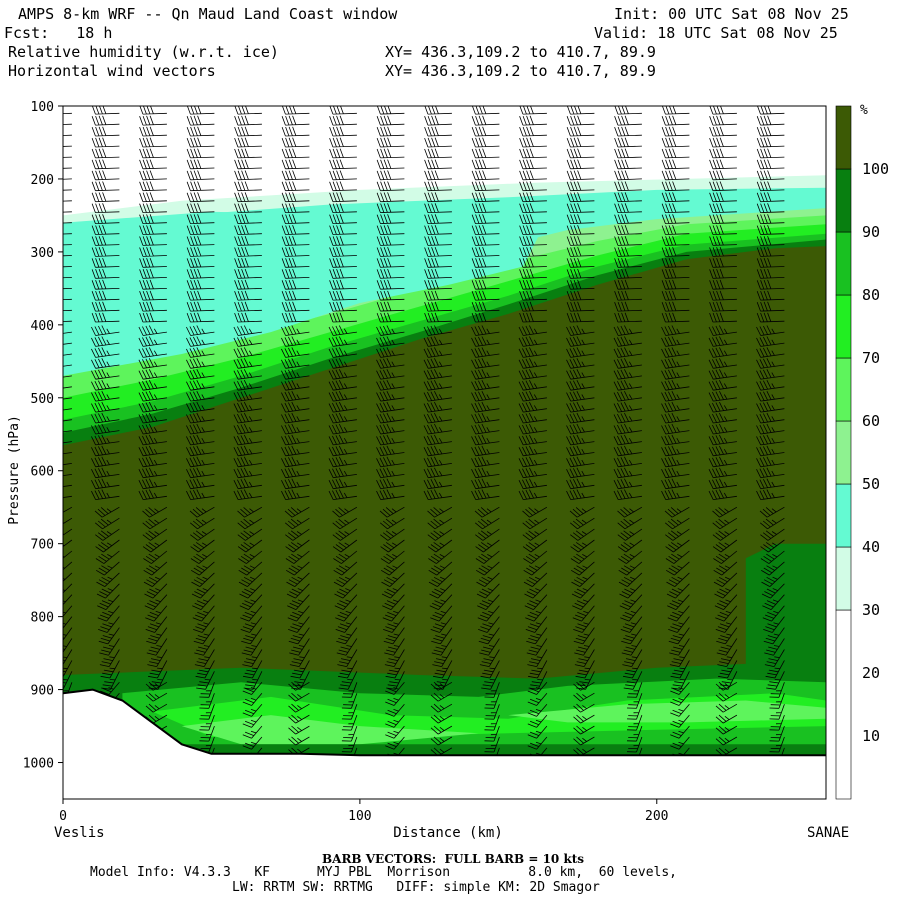  What do you see at coordinates (871, 358) in the screenshot?
I see `colorbar-tick-70: 70` at bounding box center [871, 358].